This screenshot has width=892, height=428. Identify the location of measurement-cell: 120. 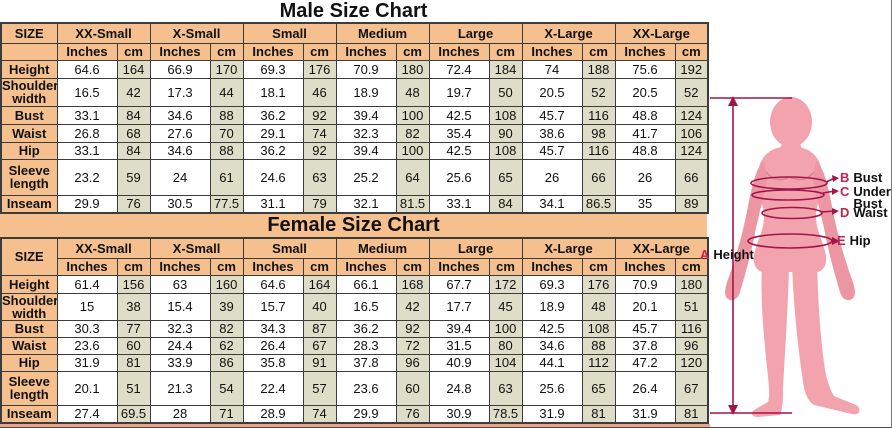
(691, 362).